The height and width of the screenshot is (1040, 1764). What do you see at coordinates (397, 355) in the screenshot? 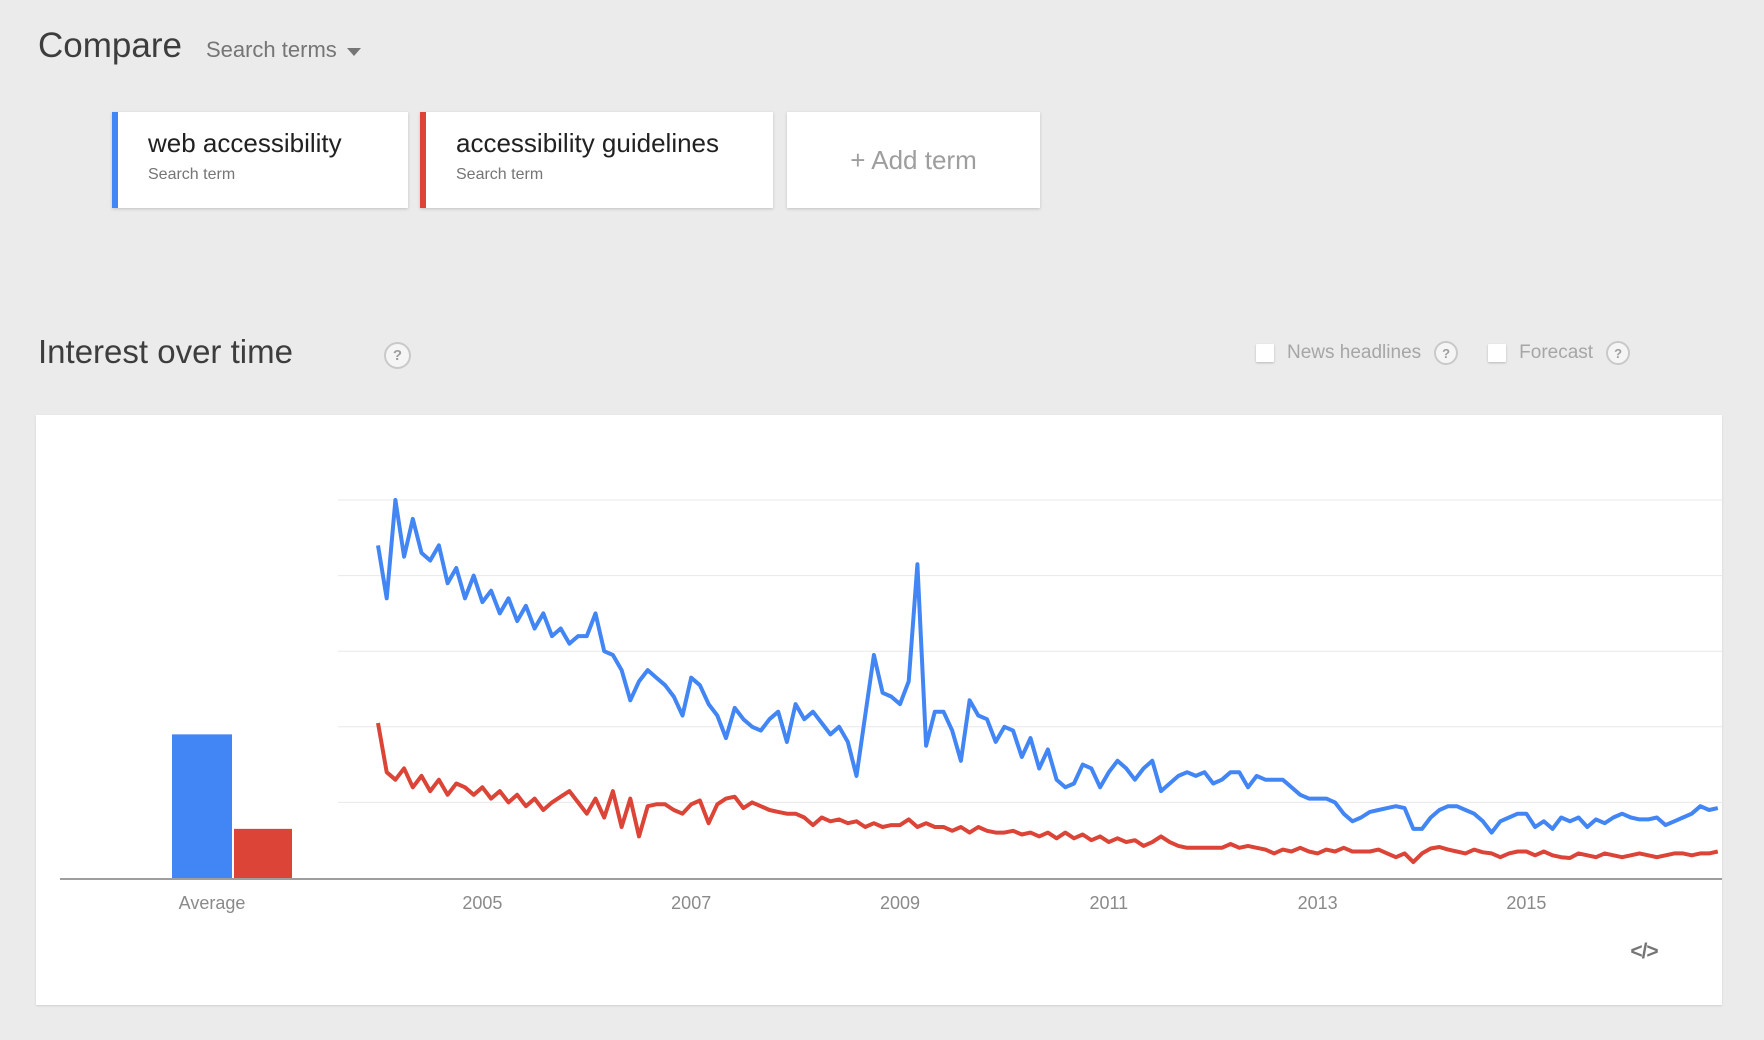
I see `help-icon: ?` at bounding box center [397, 355].